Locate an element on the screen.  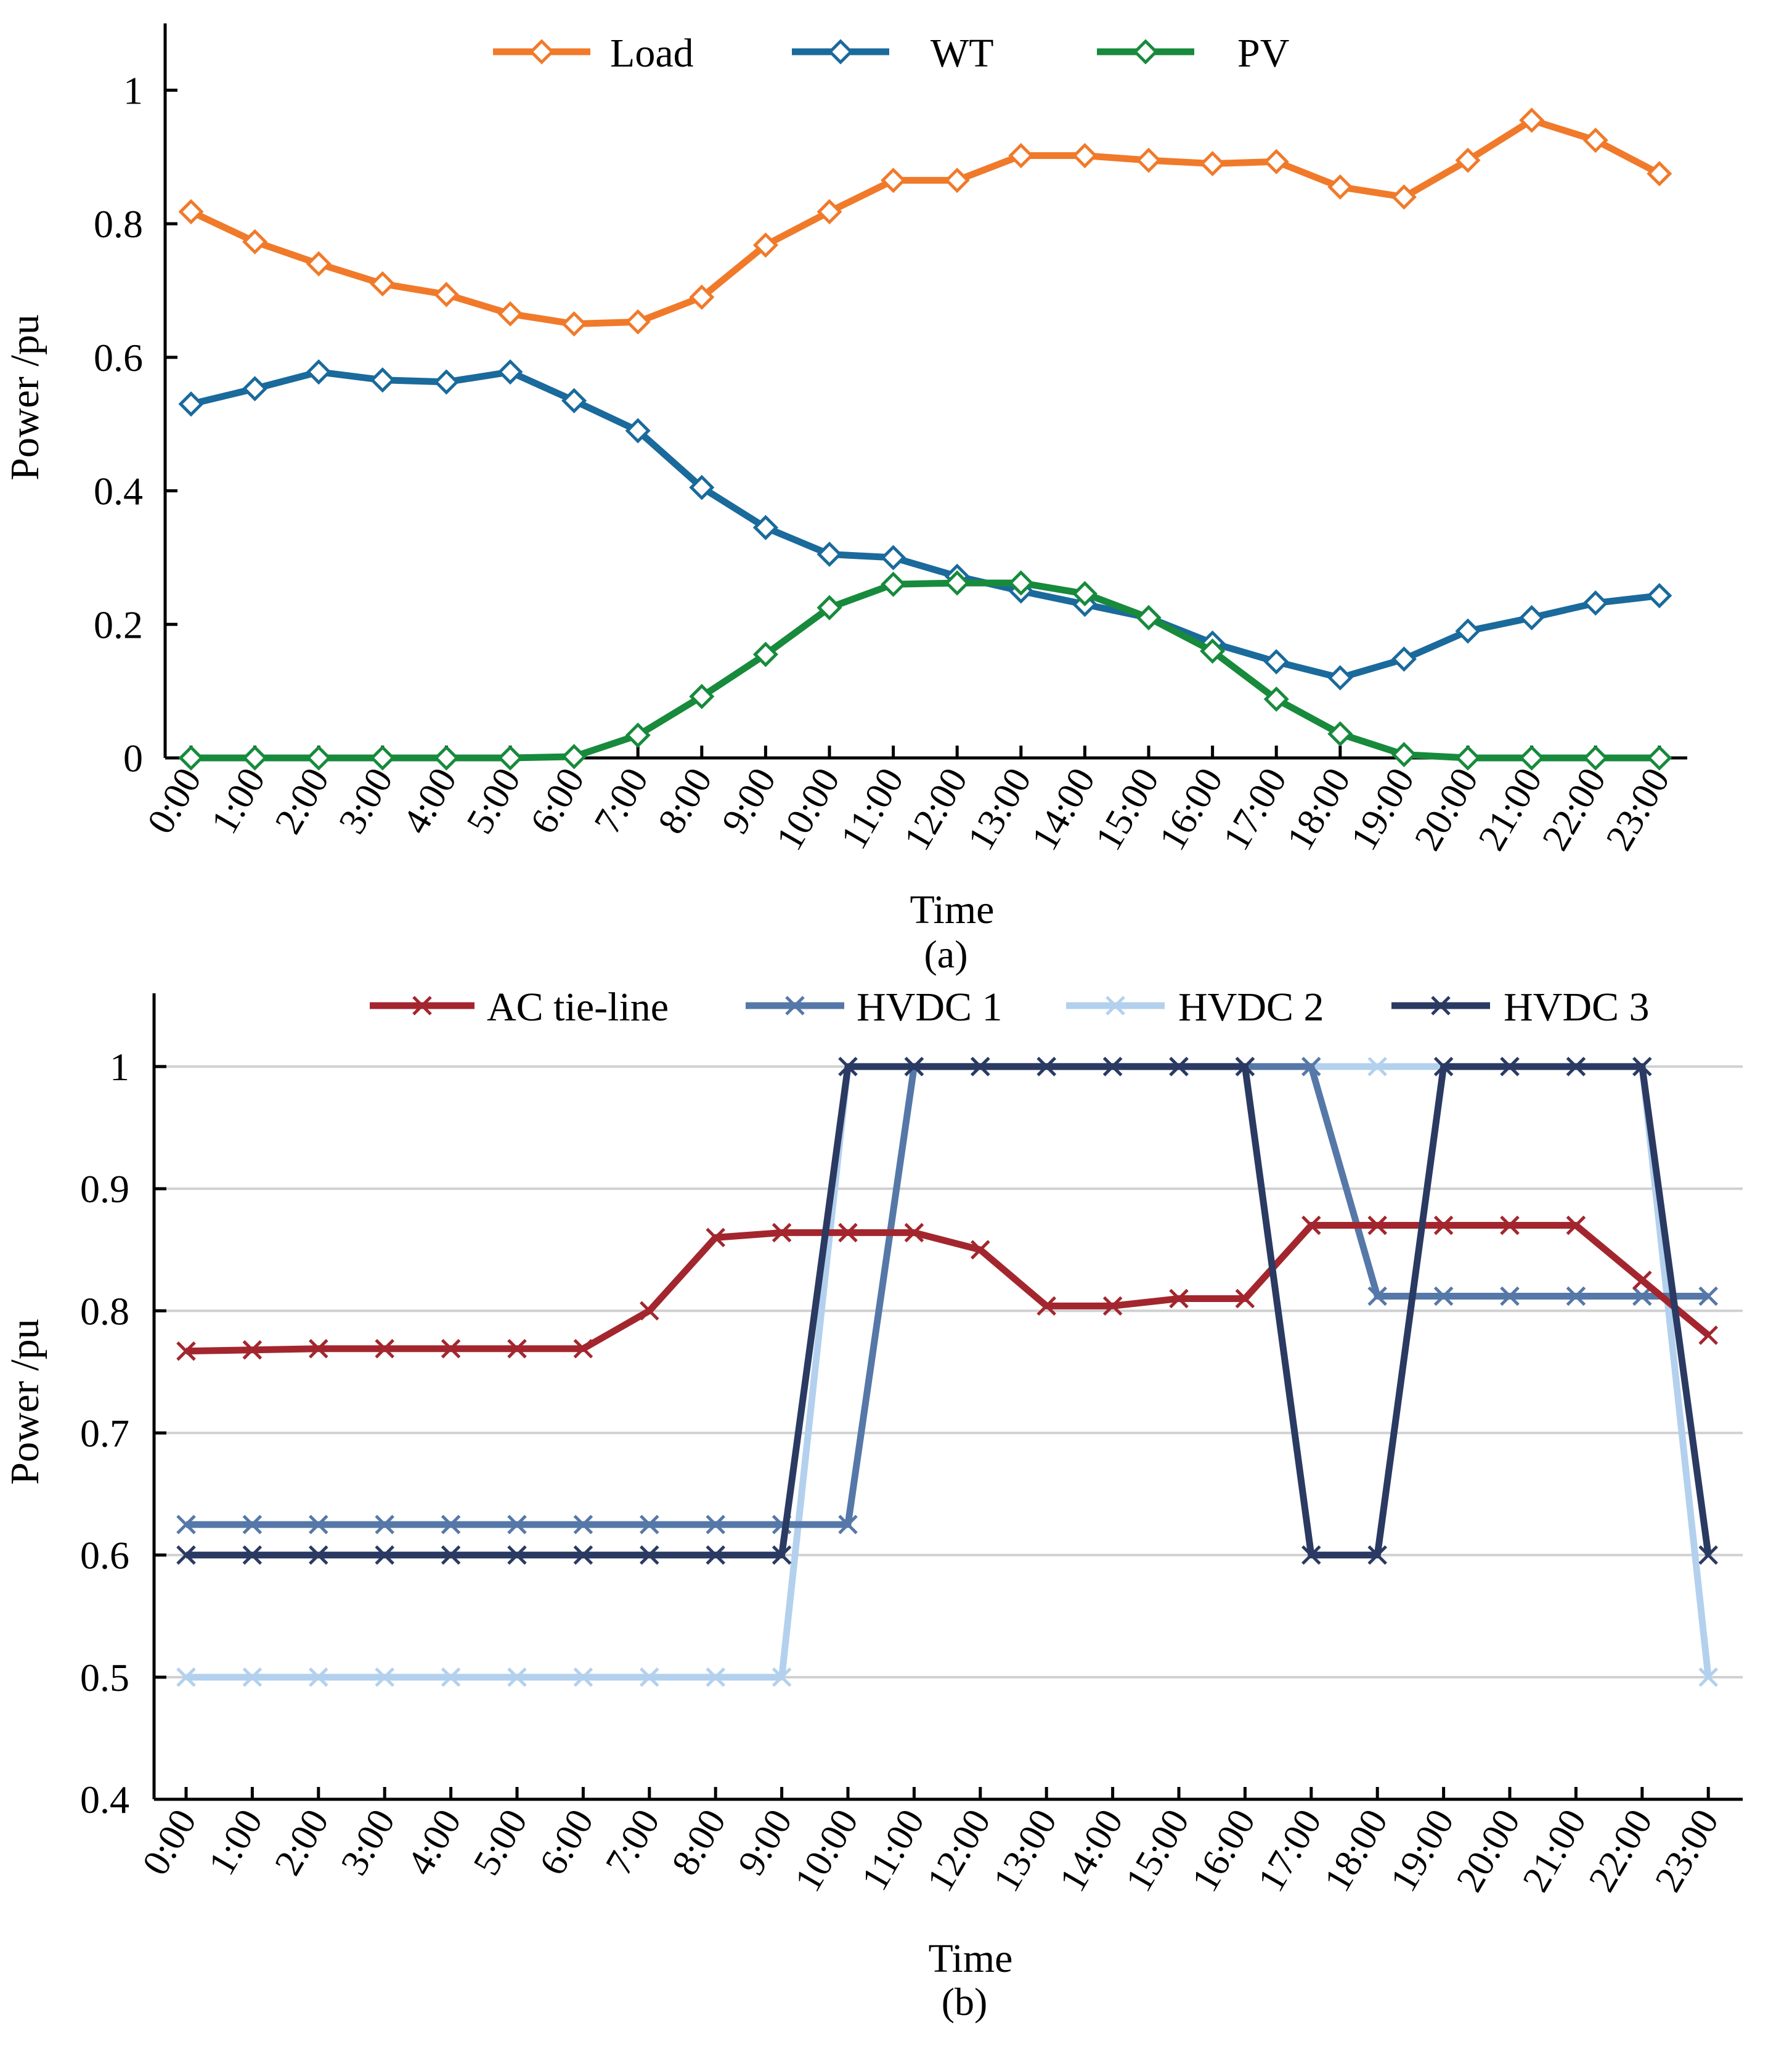
legend-label-hvdc-2: HVDC 2 is located at coordinates (1251, 1007).